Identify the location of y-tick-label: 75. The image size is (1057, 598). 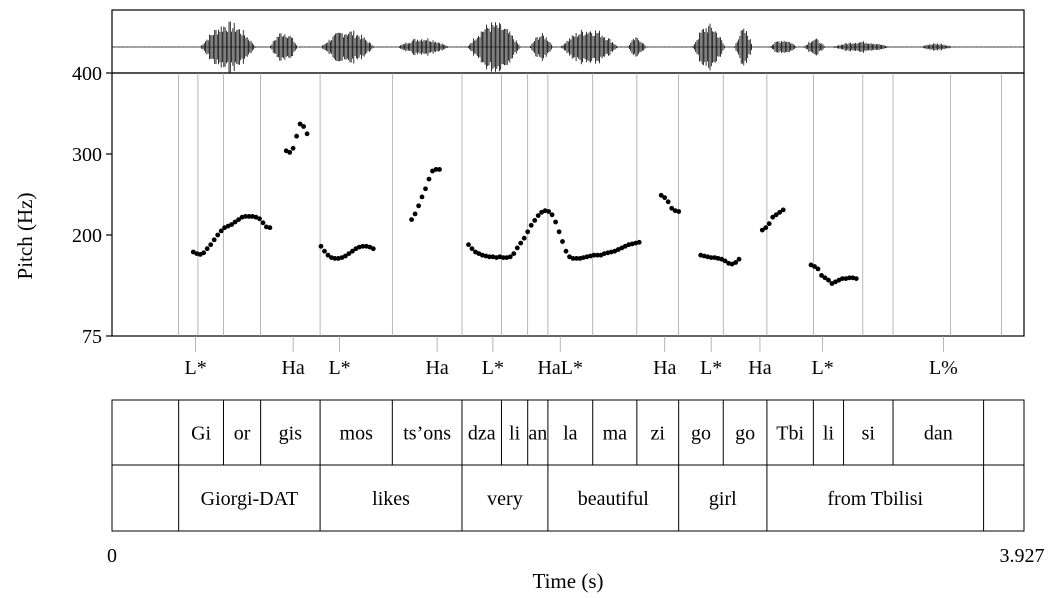
(92, 337).